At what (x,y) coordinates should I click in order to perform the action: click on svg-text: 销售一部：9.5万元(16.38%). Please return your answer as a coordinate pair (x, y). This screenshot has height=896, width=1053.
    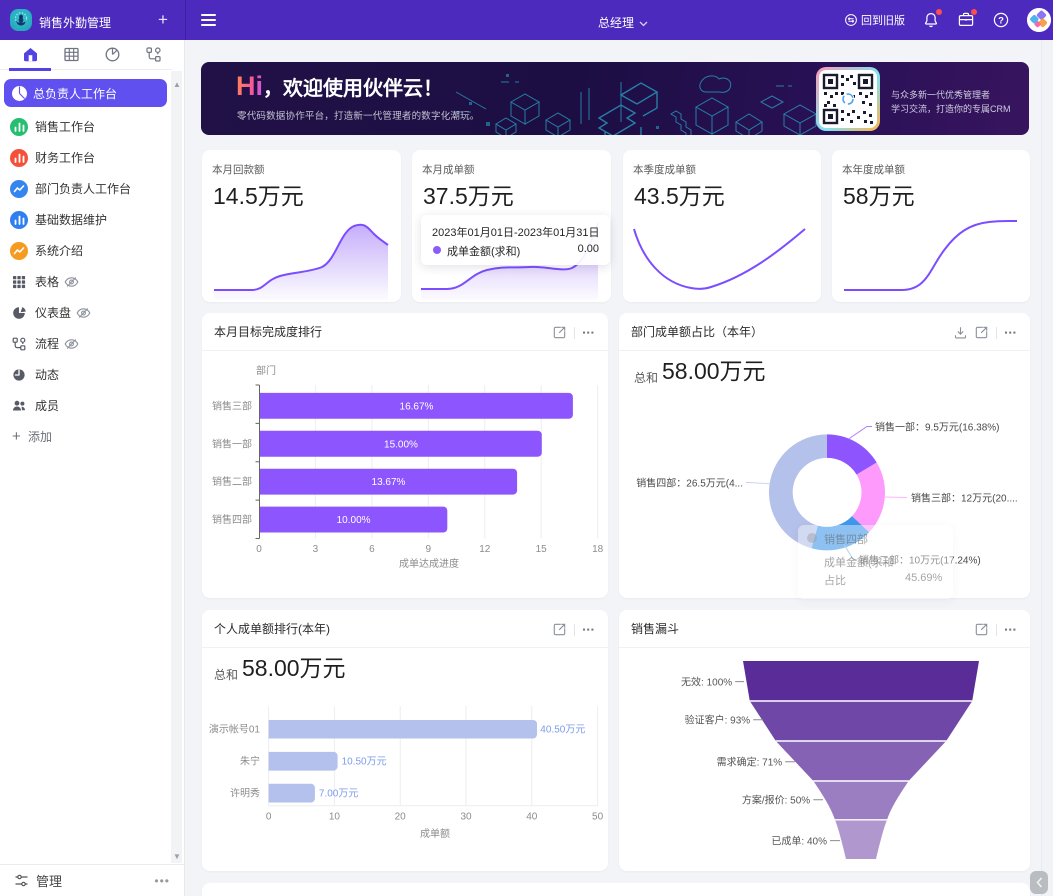
    Looking at the image, I should click on (937, 427).